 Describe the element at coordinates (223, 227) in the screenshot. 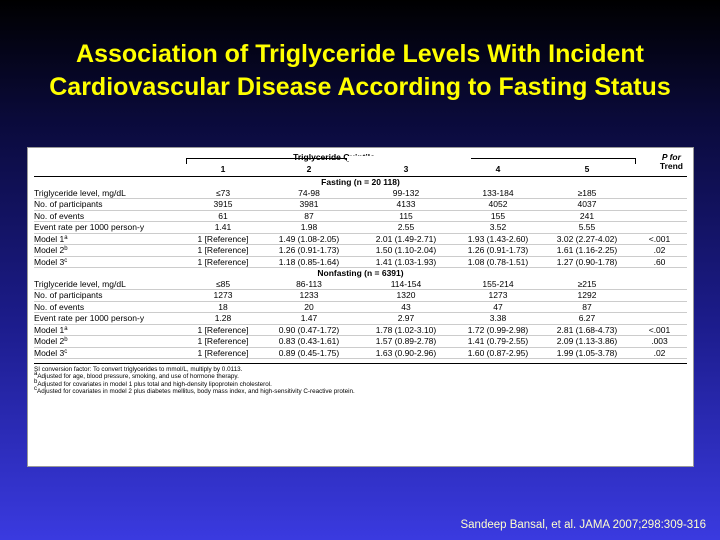

I see `table-cell: 1.41` at that location.